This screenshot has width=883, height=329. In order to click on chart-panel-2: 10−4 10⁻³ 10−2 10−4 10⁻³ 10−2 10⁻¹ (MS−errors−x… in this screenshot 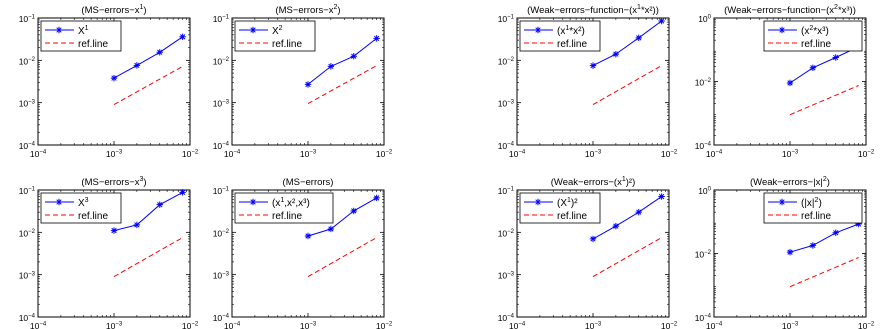, I will do `click(303, 81)`.